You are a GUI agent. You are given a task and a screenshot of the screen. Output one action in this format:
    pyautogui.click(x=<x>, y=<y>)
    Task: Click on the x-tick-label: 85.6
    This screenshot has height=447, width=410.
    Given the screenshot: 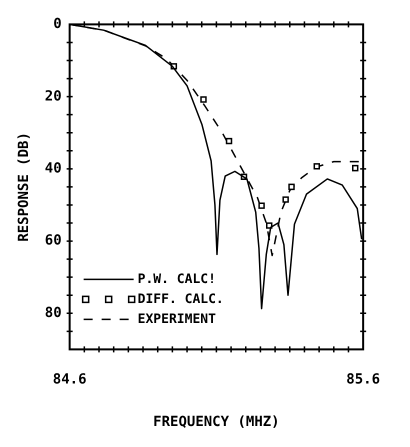 What is the action you would take?
    pyautogui.click(x=363, y=379)
    